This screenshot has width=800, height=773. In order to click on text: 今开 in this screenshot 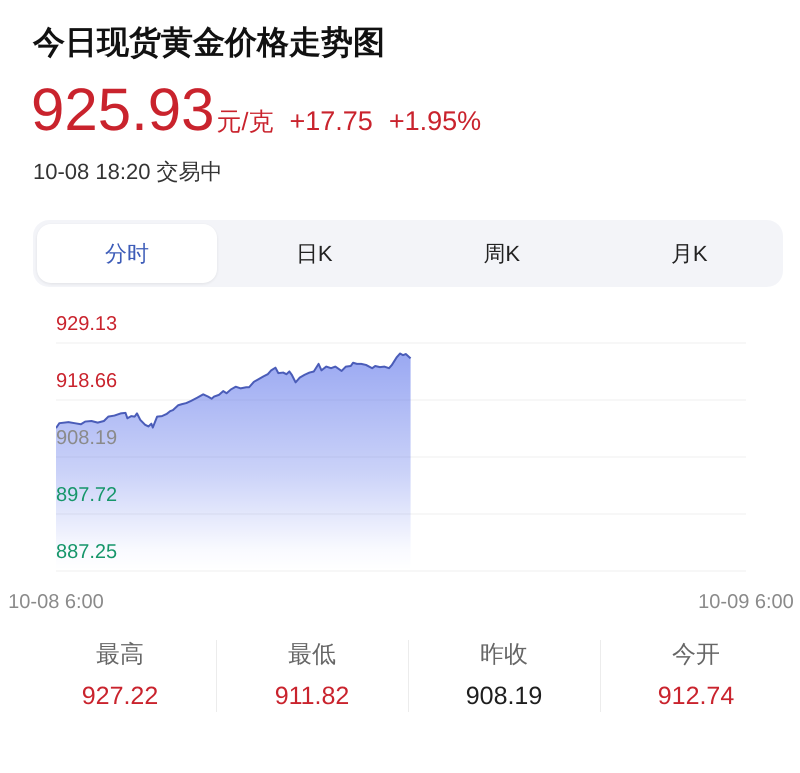, I will do `click(696, 654)`.